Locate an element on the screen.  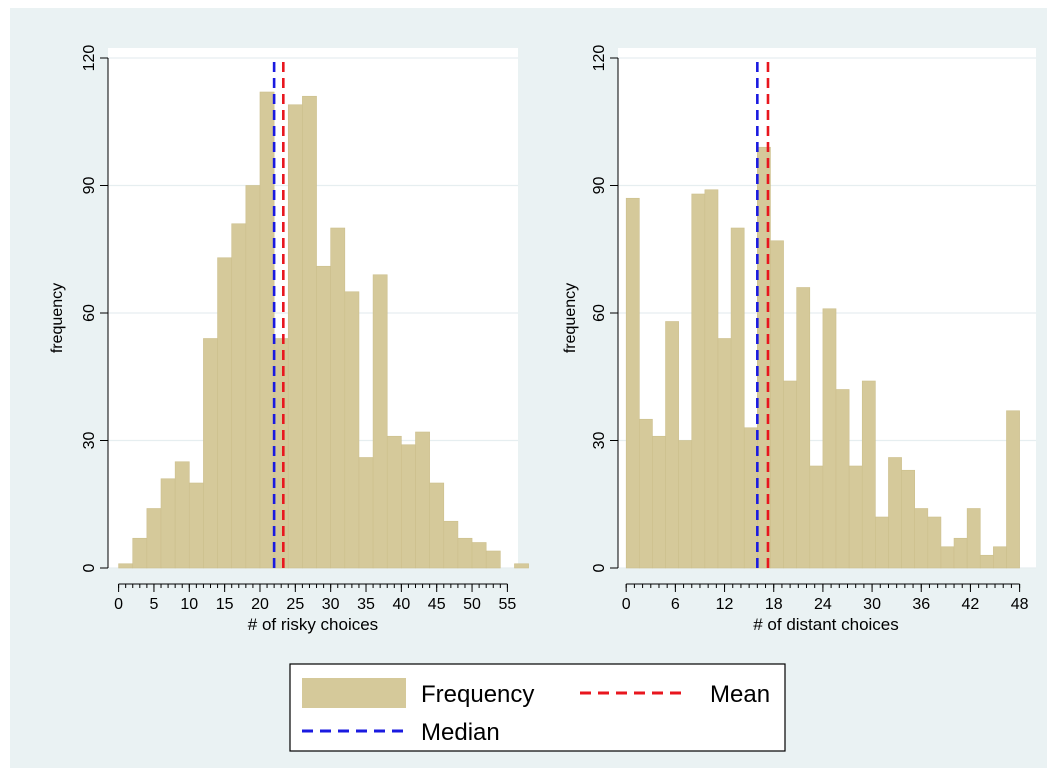
x-axis-label: # of risky choices is located at coordinates (313, 624).